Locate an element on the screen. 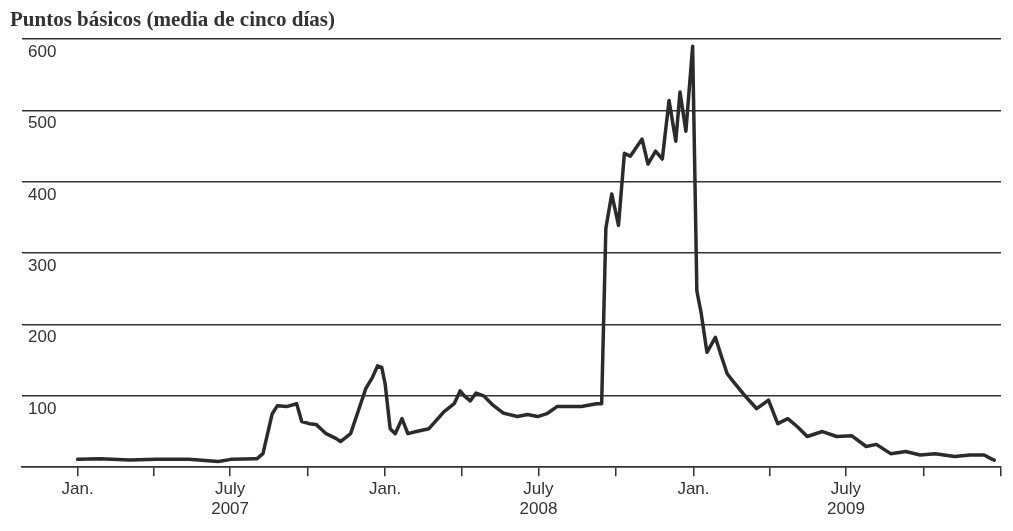 Image resolution: width=1013 pixels, height=531 pixels. y-tick-label: 600 is located at coordinates (42, 51).